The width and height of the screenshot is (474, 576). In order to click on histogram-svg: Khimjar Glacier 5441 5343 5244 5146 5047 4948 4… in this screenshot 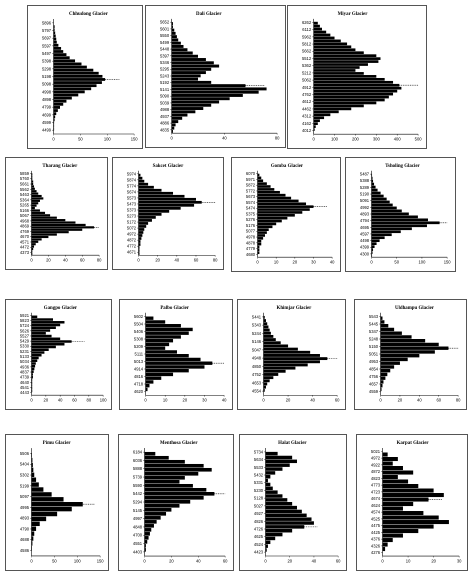, I will do `click(296, 354)`.